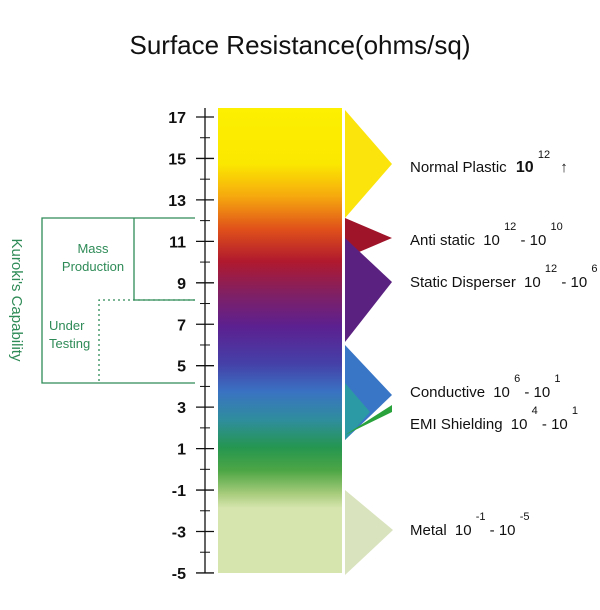 Image resolution: width=600 pixels, height=610 pixels. I want to click on under-testing-label-line2: Testing, so click(69, 343).